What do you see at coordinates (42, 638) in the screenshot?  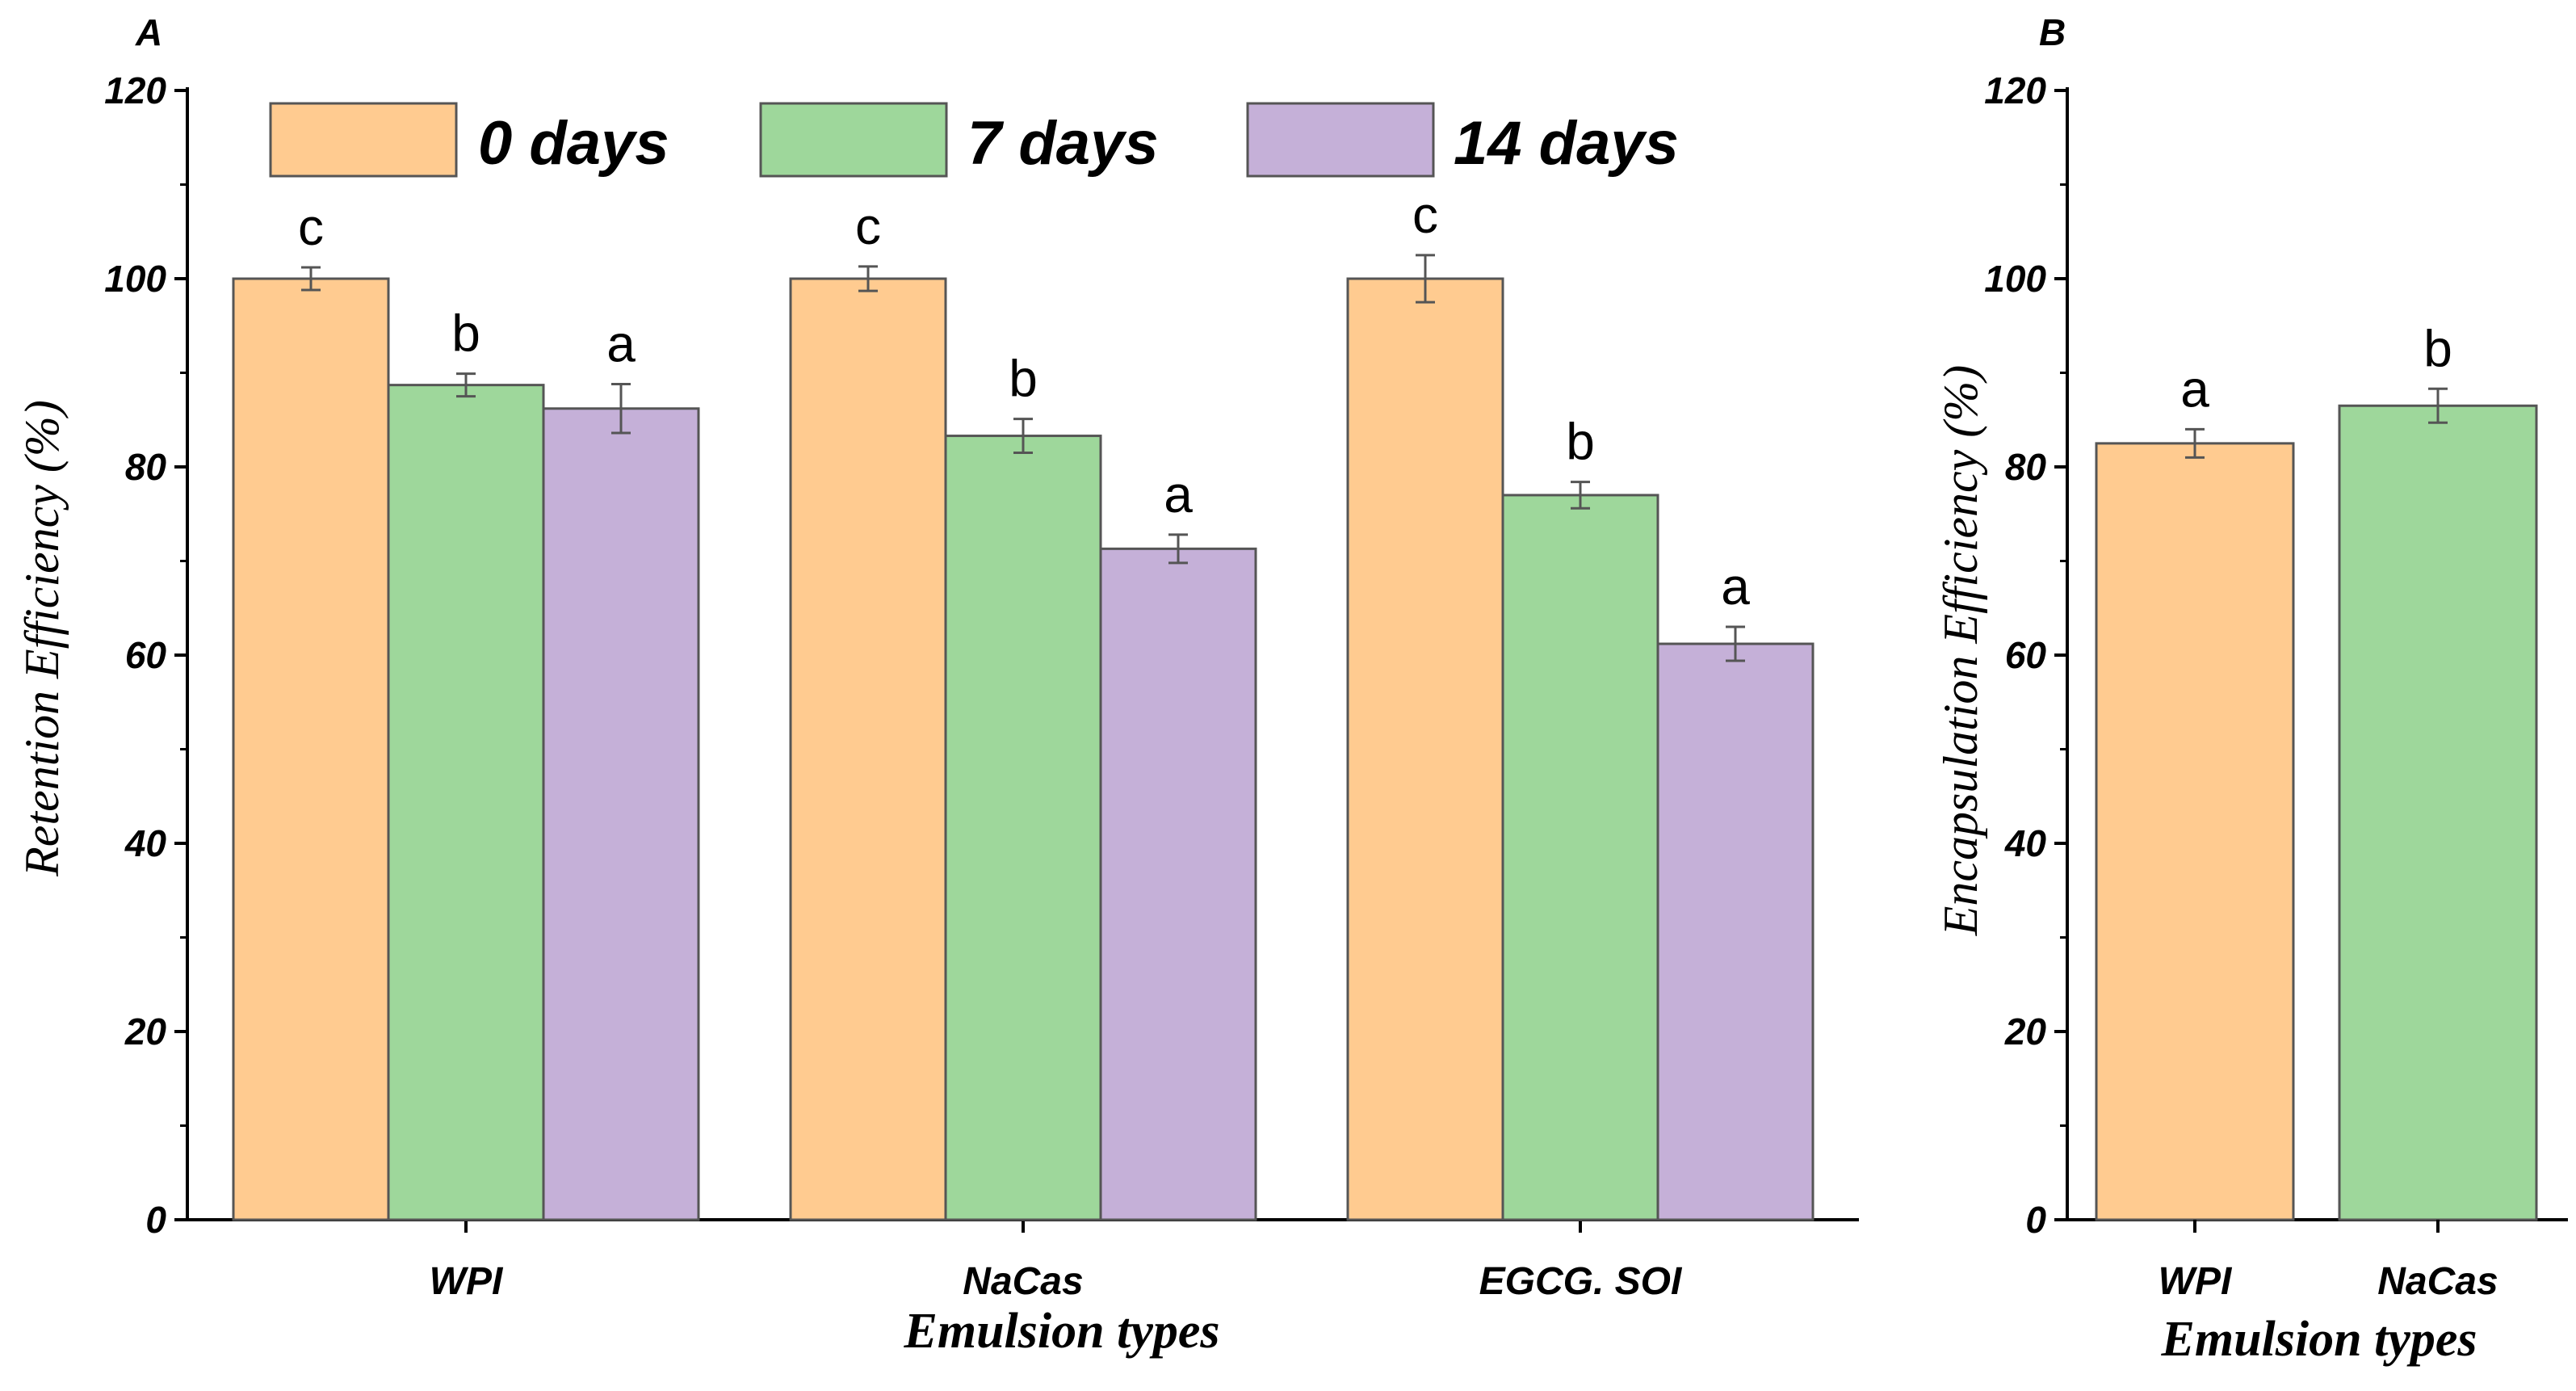 I see `panel-a-y-axis-title: Retention Efficiency (%)` at bounding box center [42, 638].